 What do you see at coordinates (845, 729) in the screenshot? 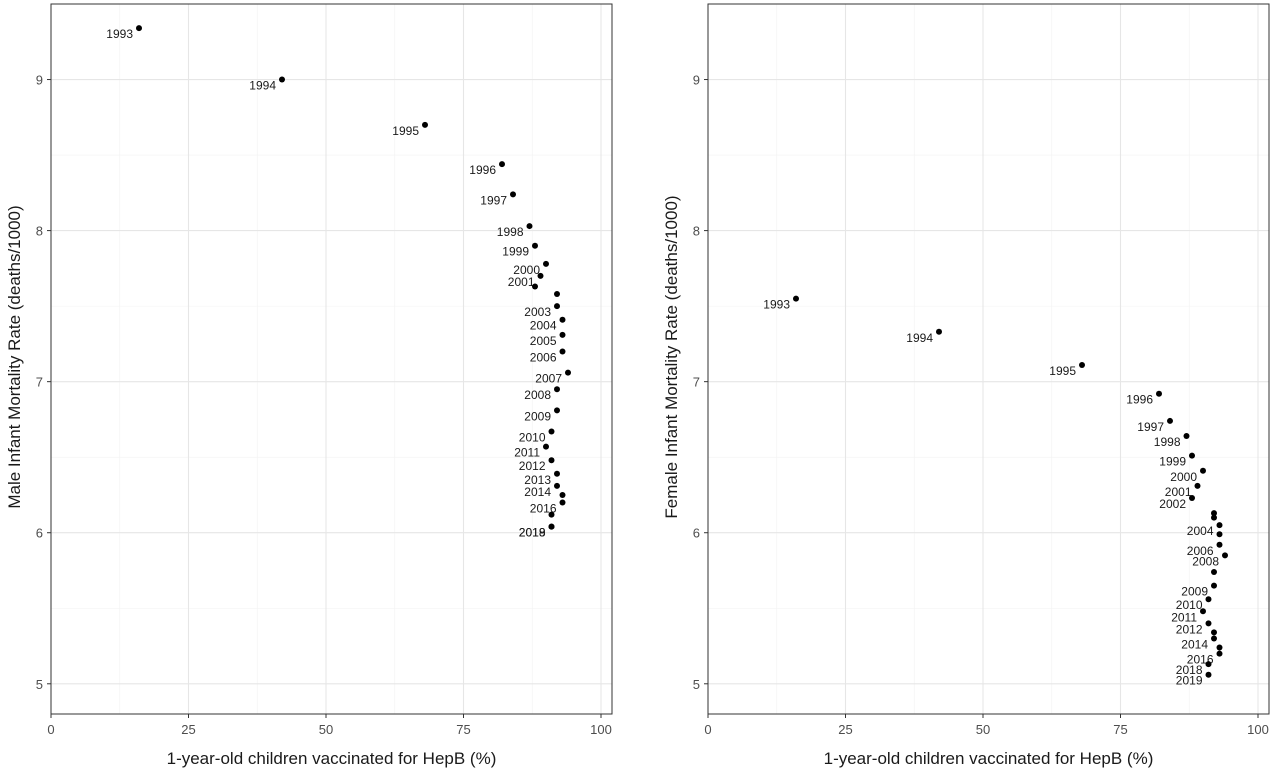
I see `x-tick-label: 25` at bounding box center [845, 729].